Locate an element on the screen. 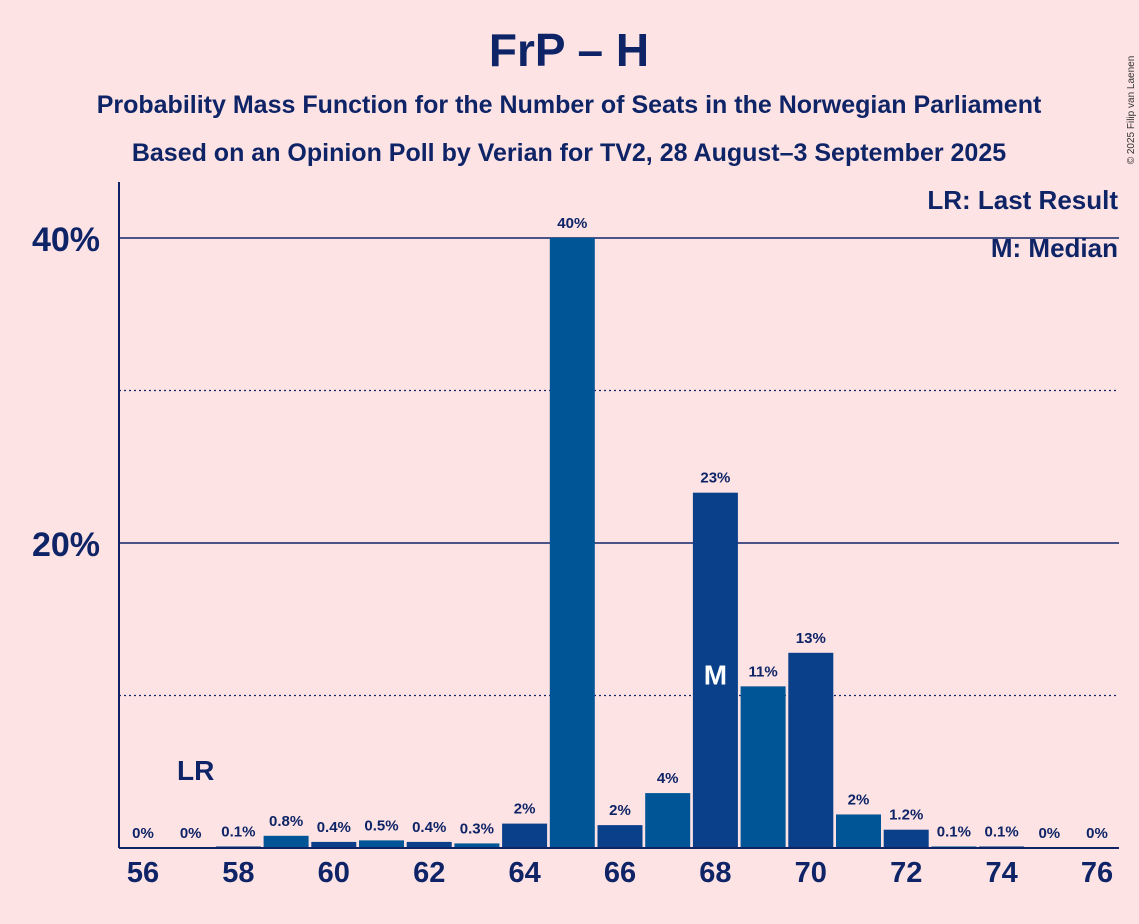 This screenshot has height=924, width=1139. x-tick-label: 66 is located at coordinates (620, 873).